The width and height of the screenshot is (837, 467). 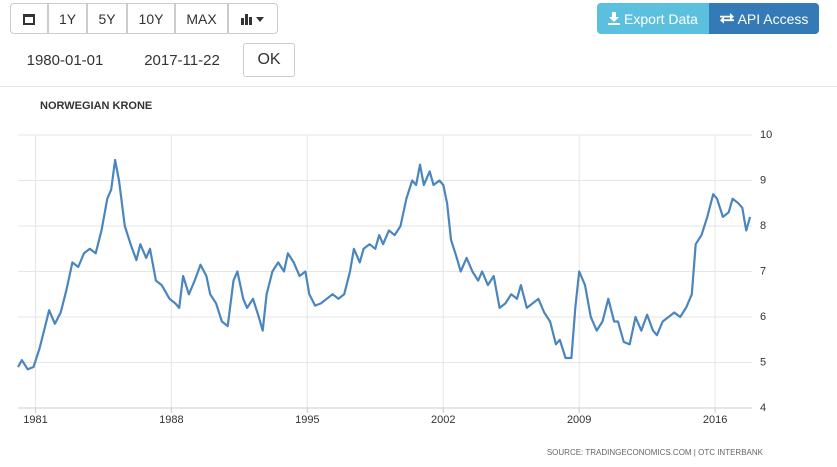 I want to click on chart-title: NORWEGIAN KRONE, so click(x=96, y=106).